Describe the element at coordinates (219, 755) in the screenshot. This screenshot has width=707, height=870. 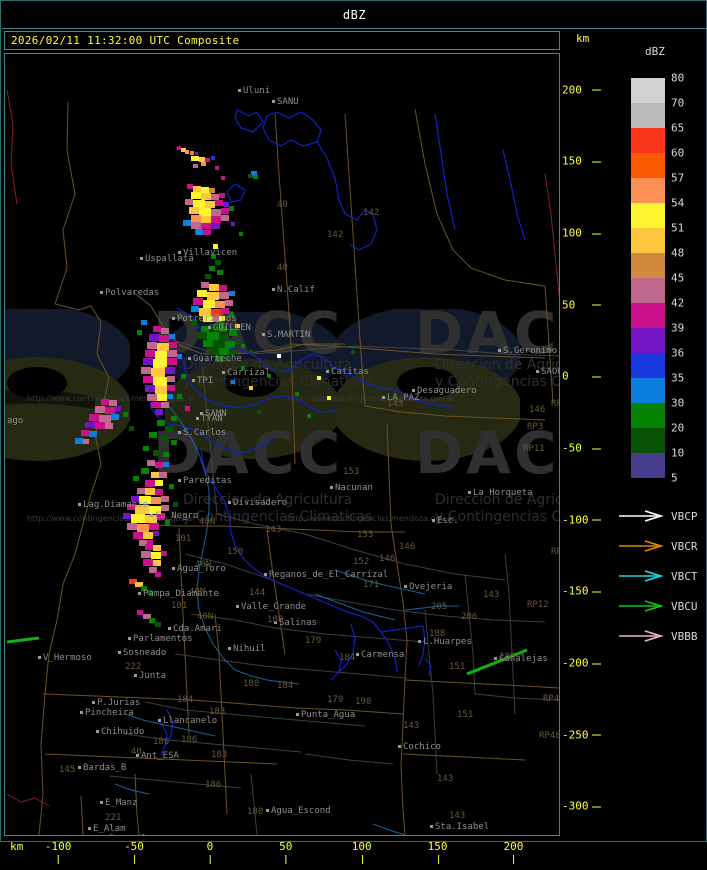
I see `road-label: 183` at that location.